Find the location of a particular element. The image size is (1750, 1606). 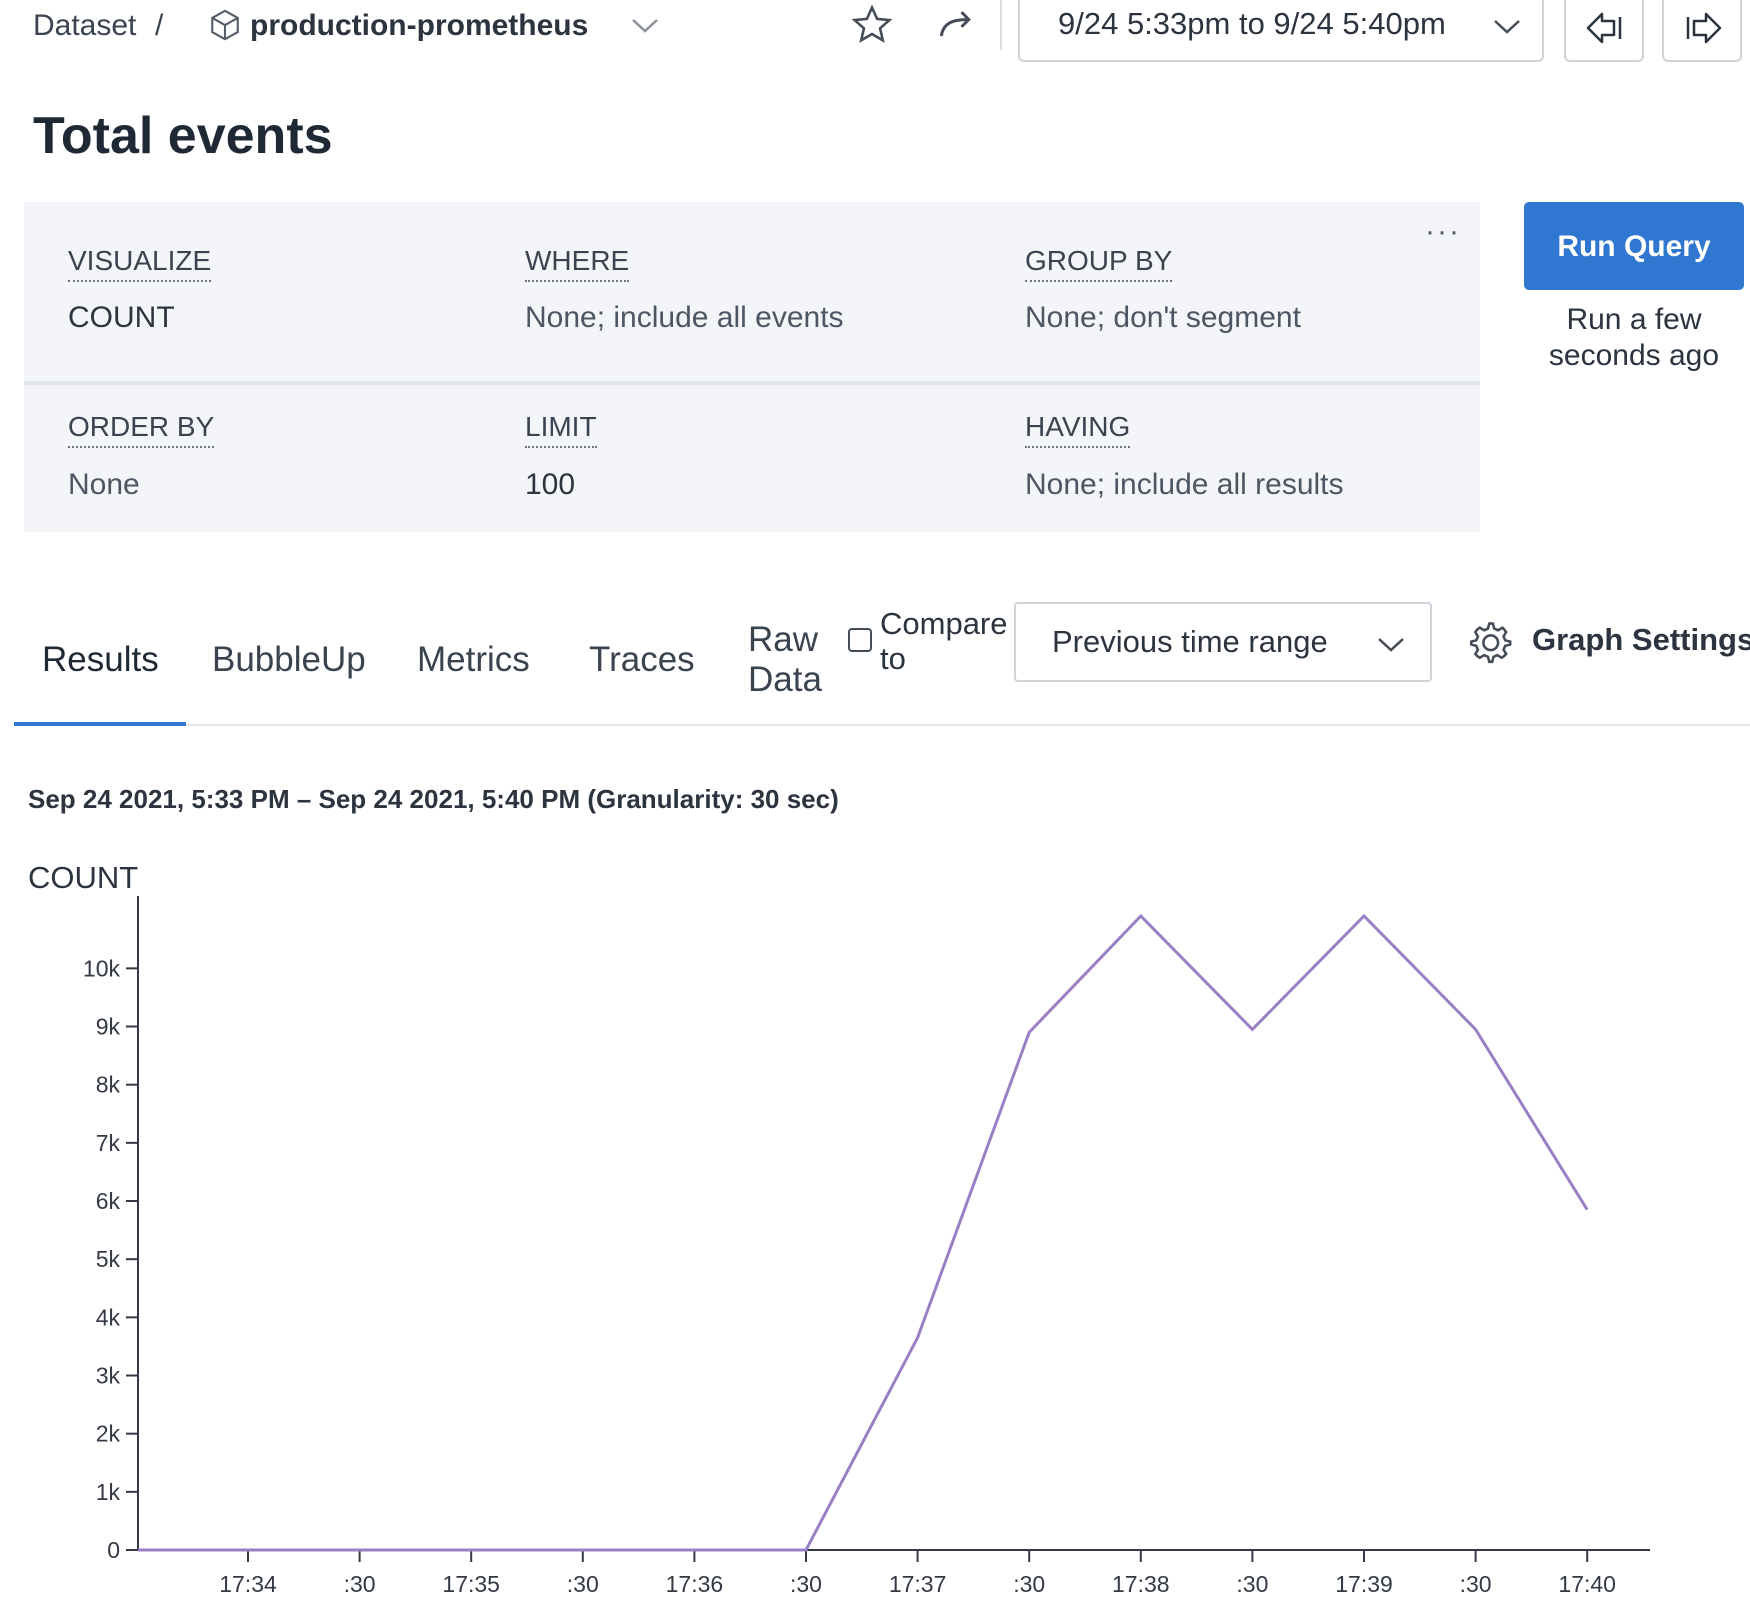

x-tick-label: 17:34 is located at coordinates (248, 1584).